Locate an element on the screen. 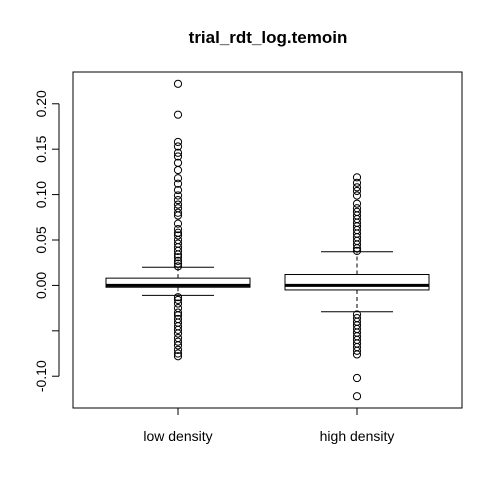 This screenshot has height=500, width=500. y-tick-label: 0.10 is located at coordinates (41, 194).